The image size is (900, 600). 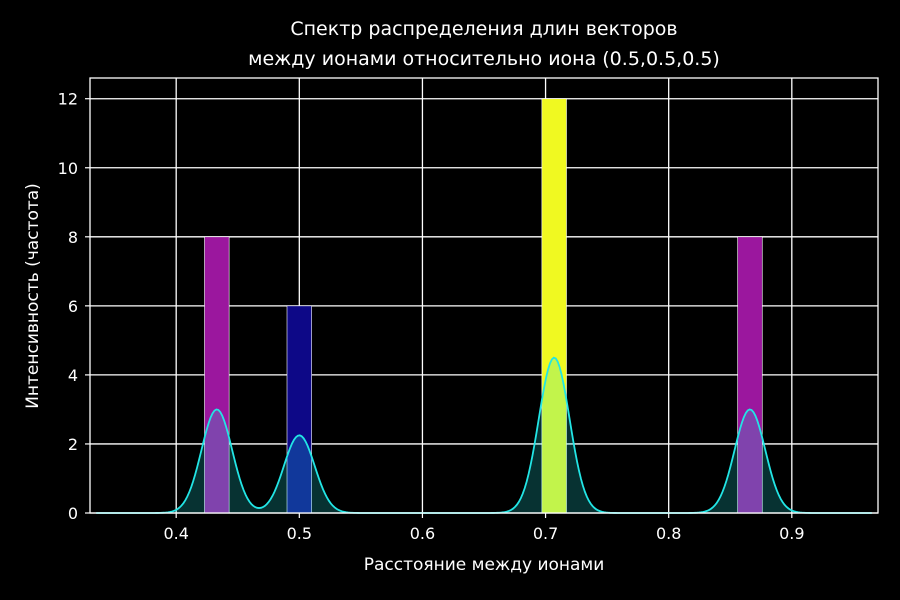 I want to click on chart-title-line-1: Спектр распределения длин векторов, so click(x=483, y=29).